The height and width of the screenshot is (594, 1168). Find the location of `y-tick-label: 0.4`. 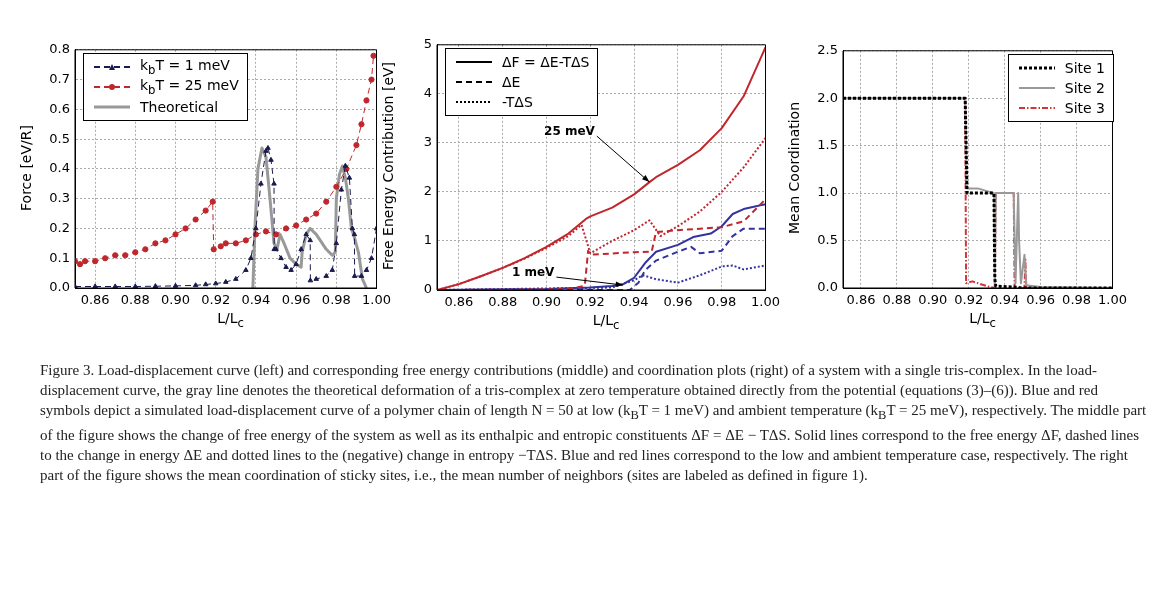

y-tick-label: 0.4 is located at coordinates (59, 168).